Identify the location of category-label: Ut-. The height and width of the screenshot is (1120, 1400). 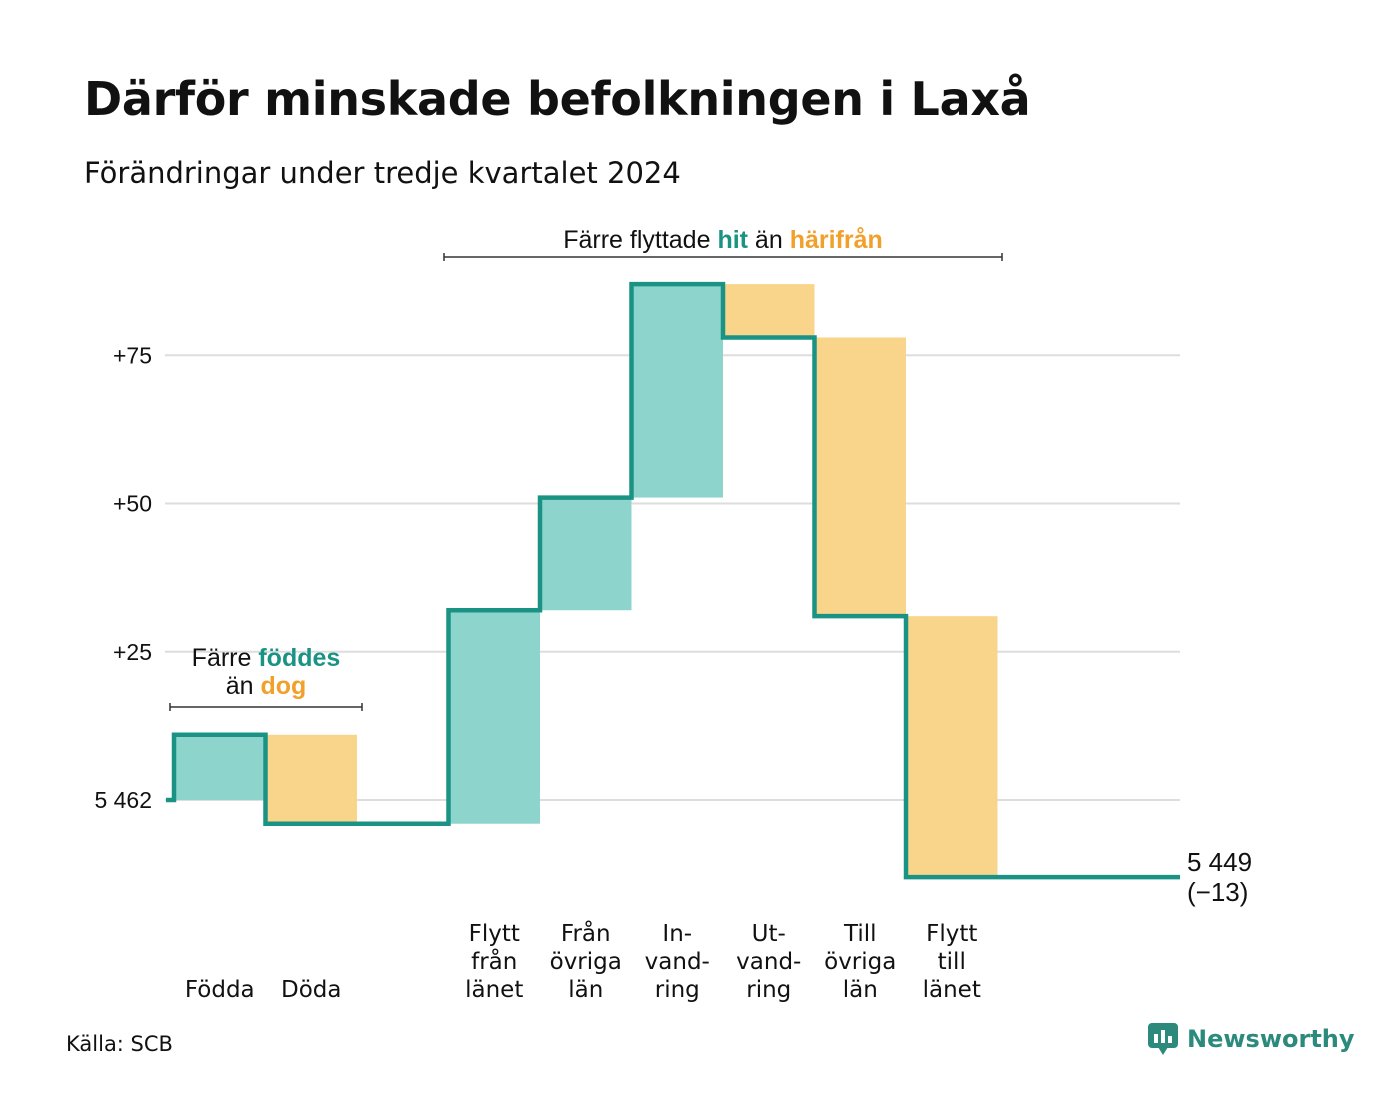
(769, 934).